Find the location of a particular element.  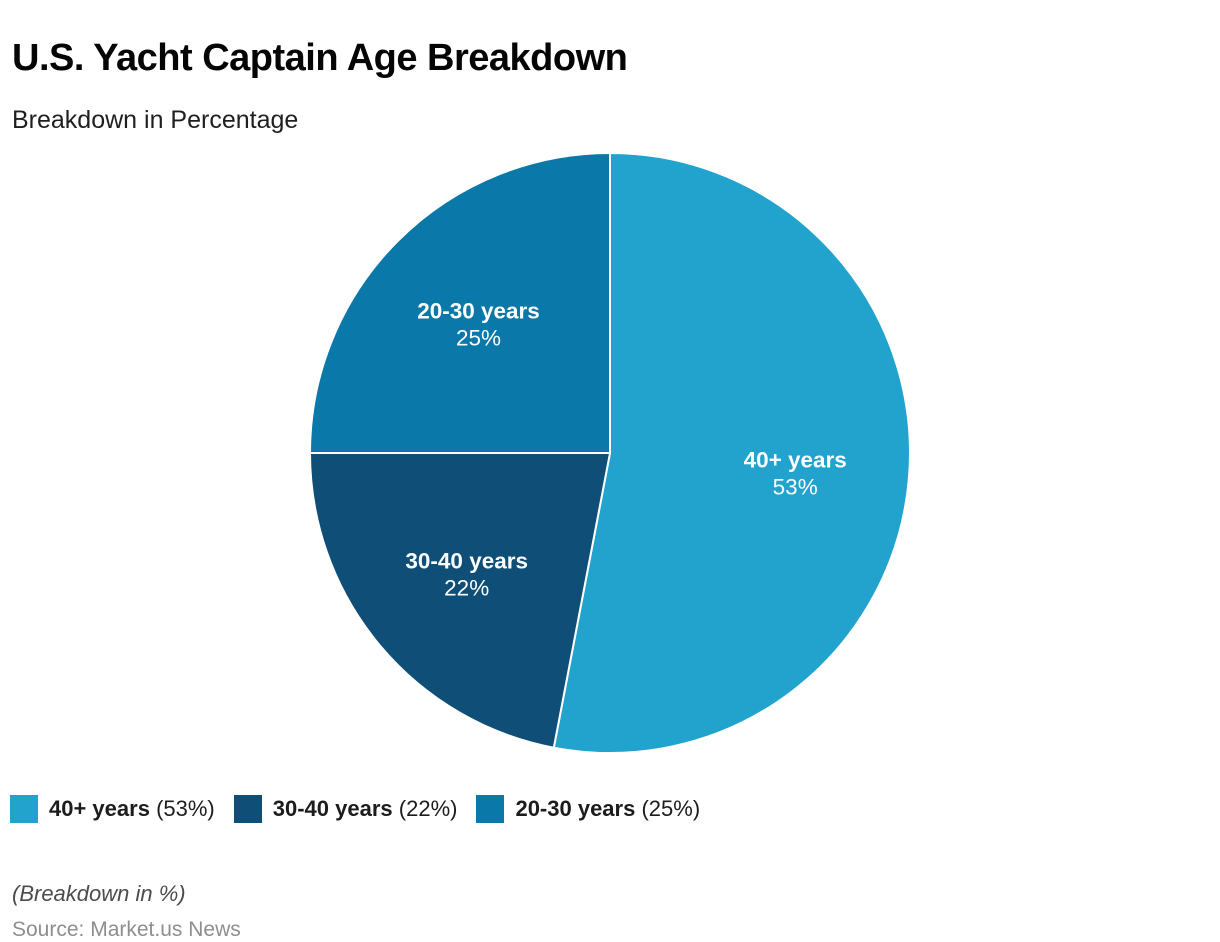

legend-swatch-20-30-years is located at coordinates (490, 809).